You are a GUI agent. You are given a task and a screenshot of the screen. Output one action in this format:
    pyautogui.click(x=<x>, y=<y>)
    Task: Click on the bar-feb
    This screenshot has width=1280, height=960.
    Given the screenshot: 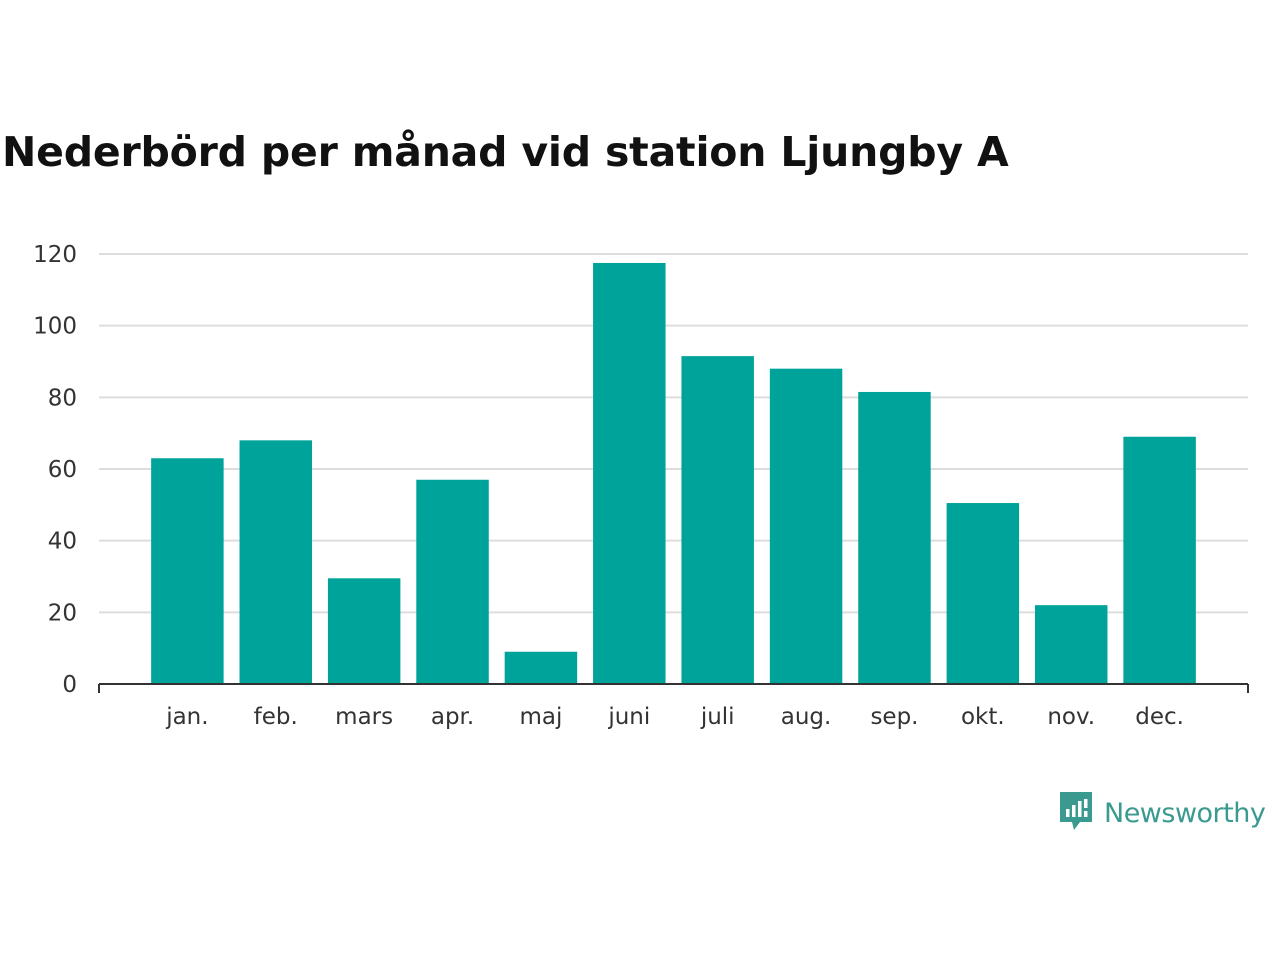 What is the action you would take?
    pyautogui.click(x=276, y=562)
    